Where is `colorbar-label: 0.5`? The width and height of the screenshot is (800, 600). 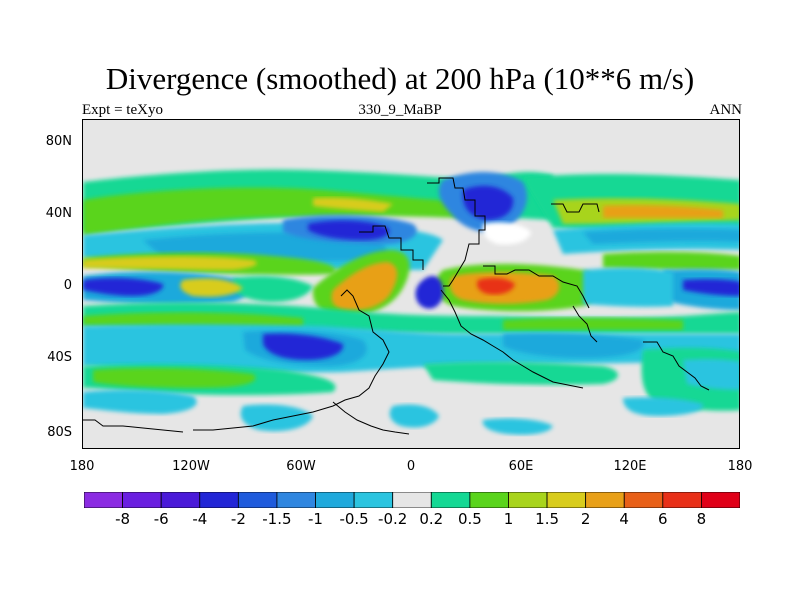
colorbar-label: 0.5 is located at coordinates (469, 519).